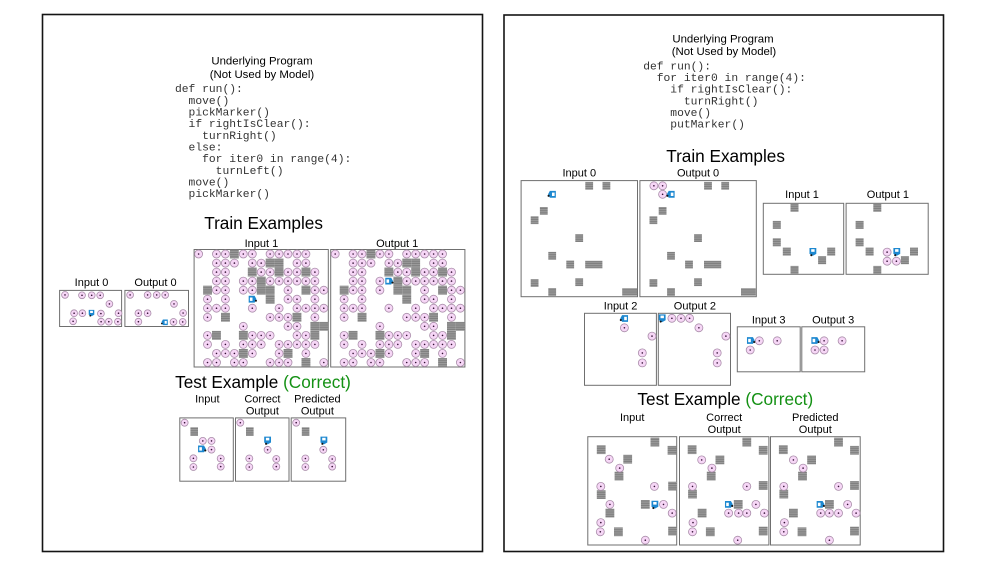  Describe the element at coordinates (833, 320) in the screenshot. I see `svg-text: Output 3` at that location.